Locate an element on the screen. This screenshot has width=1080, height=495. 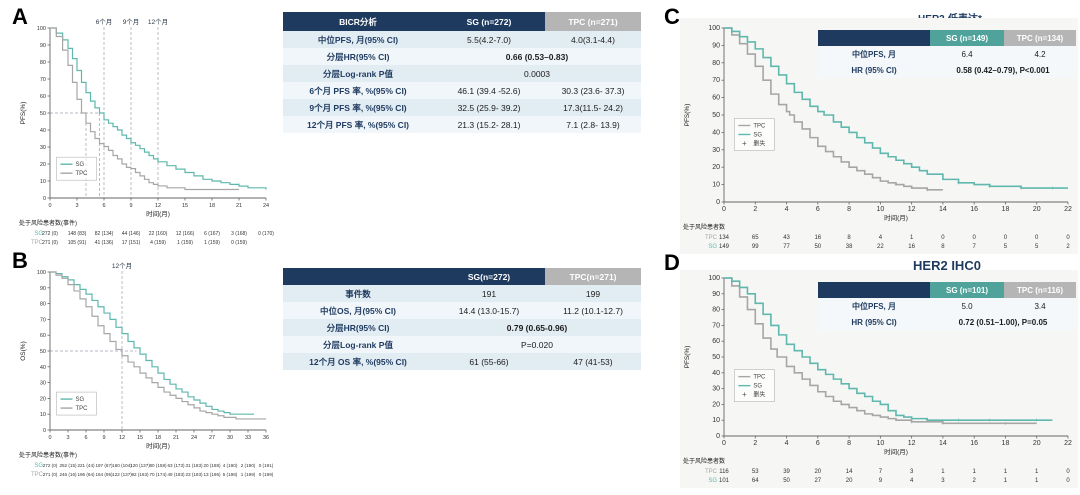
svg-text: 15 is located at coordinates (140, 438).